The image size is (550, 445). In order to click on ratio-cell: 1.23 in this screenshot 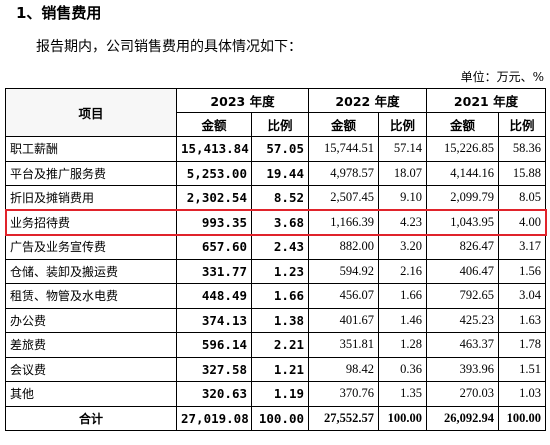, I will do `click(280, 271)`.